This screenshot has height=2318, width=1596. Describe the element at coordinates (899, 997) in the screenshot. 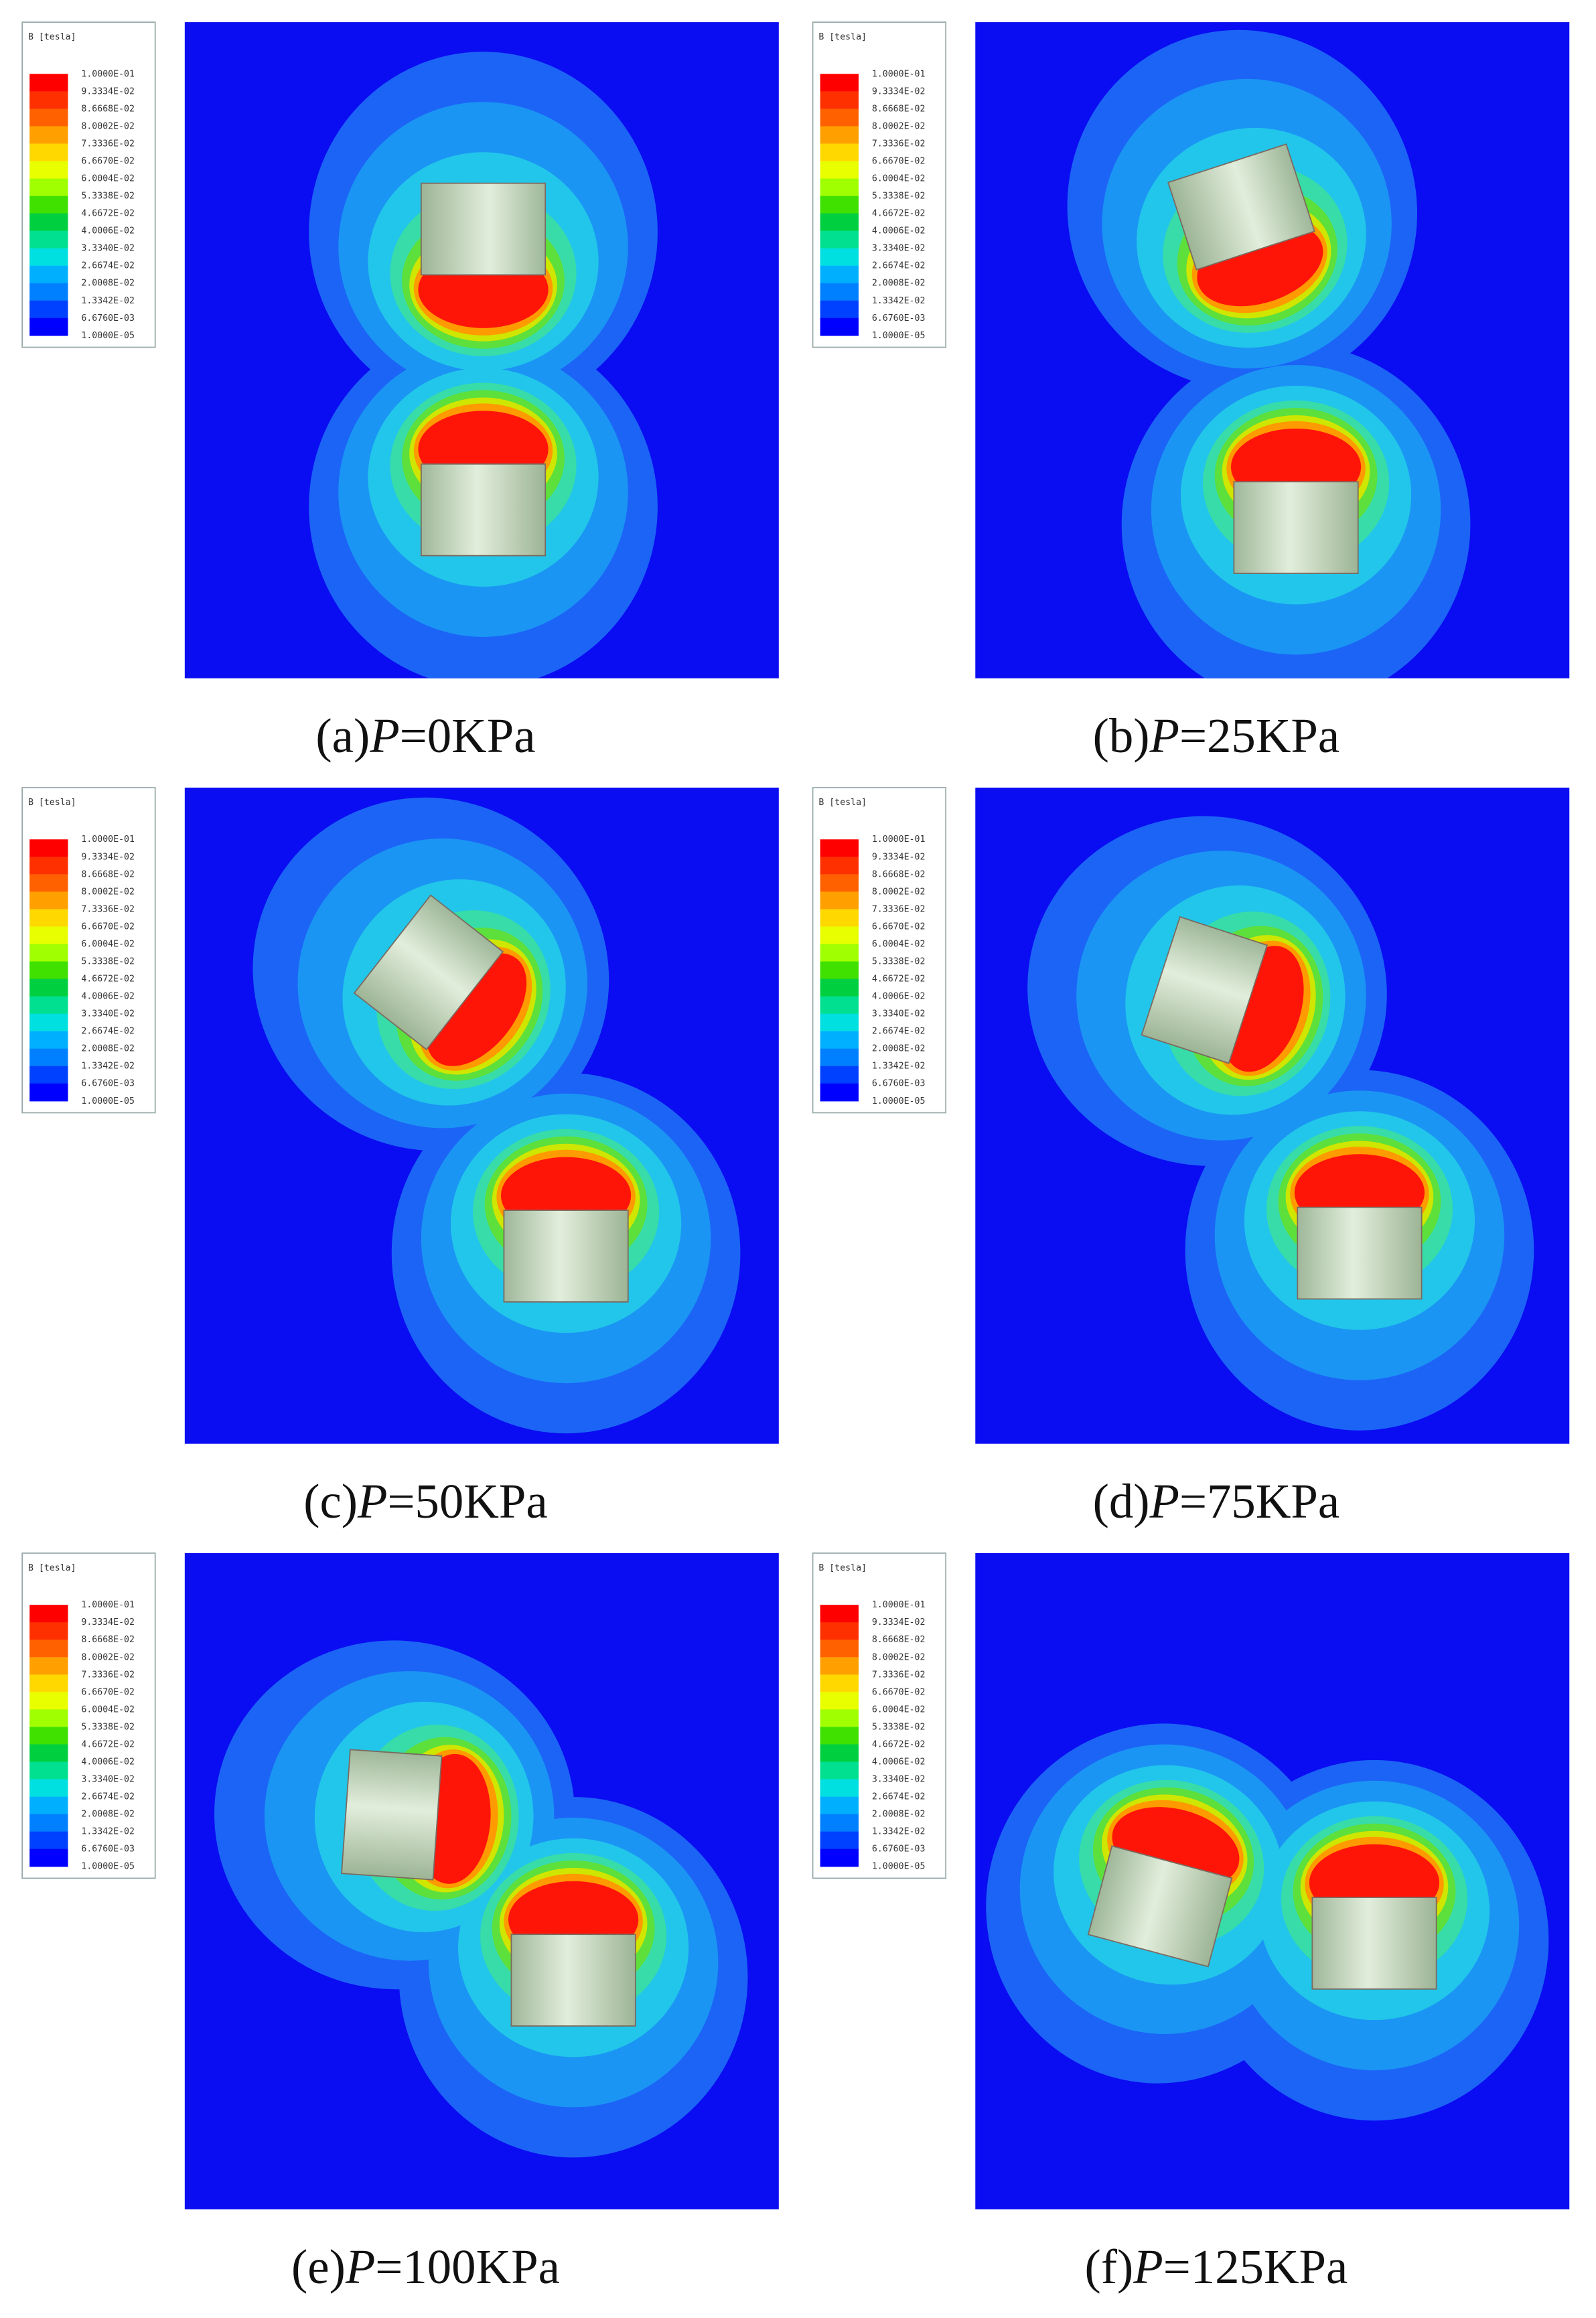

I see `legend-label: 4.0006E-02` at that location.